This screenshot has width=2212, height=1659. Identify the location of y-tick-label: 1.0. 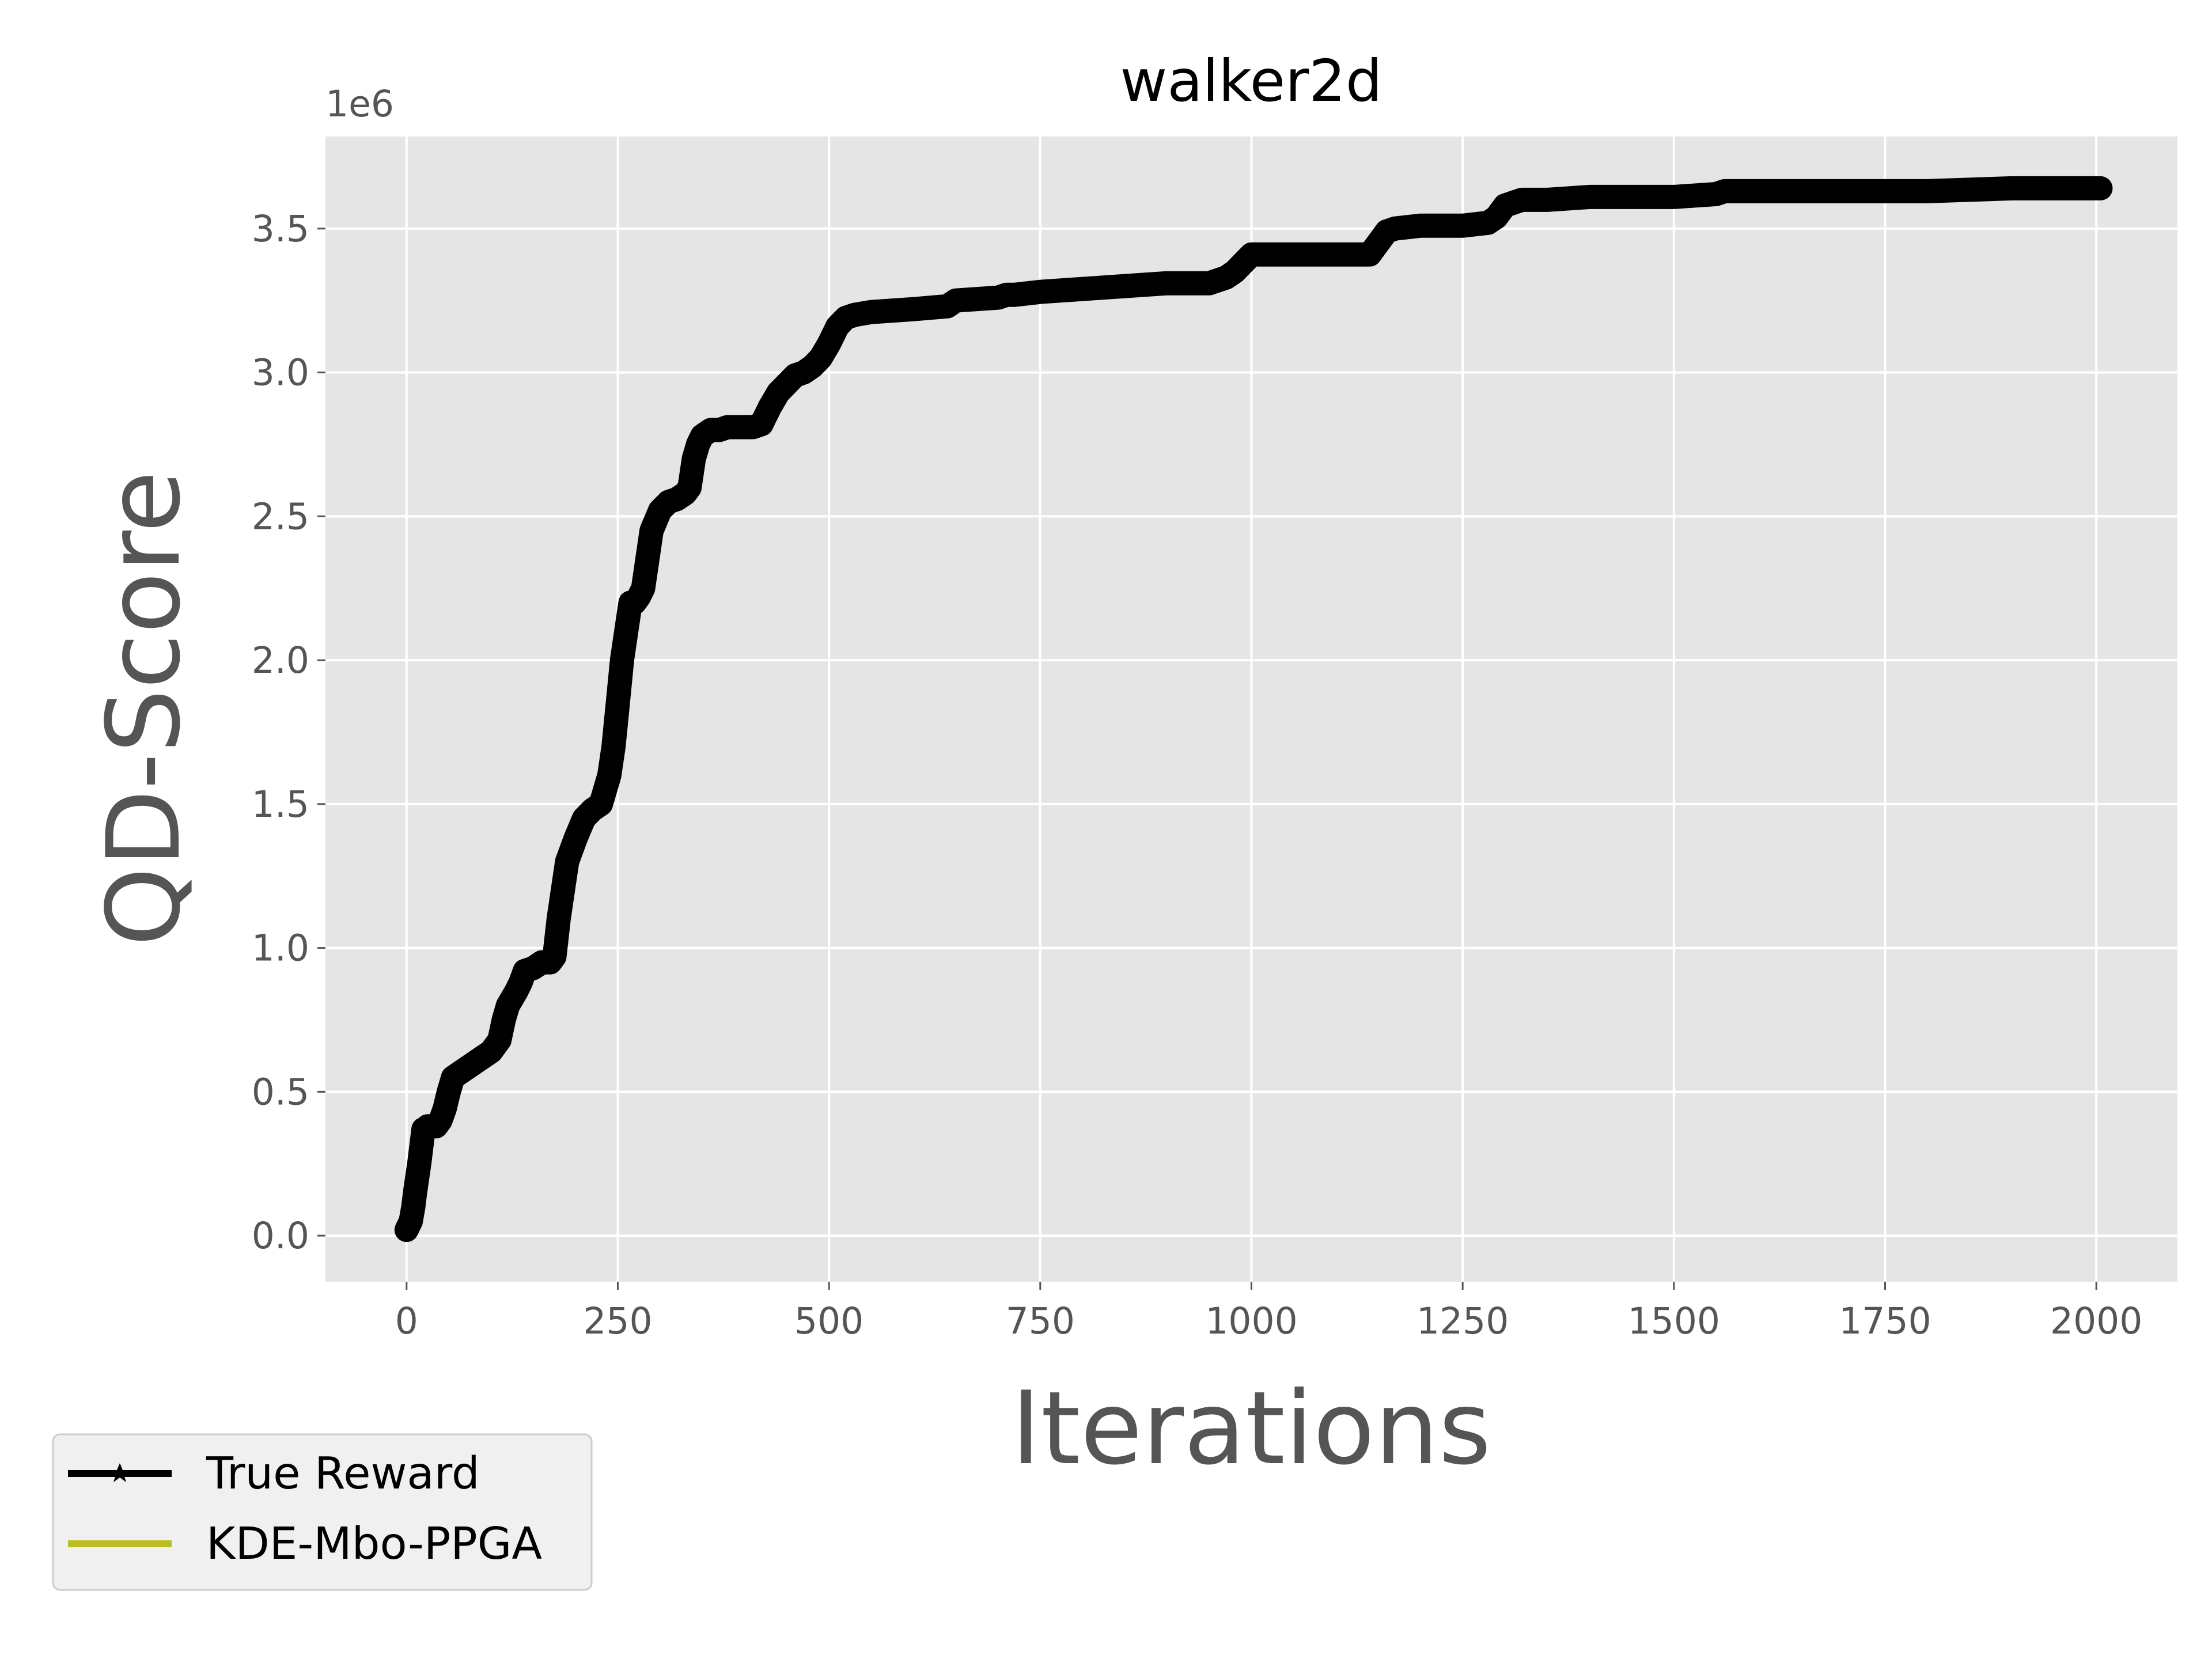
(280, 948).